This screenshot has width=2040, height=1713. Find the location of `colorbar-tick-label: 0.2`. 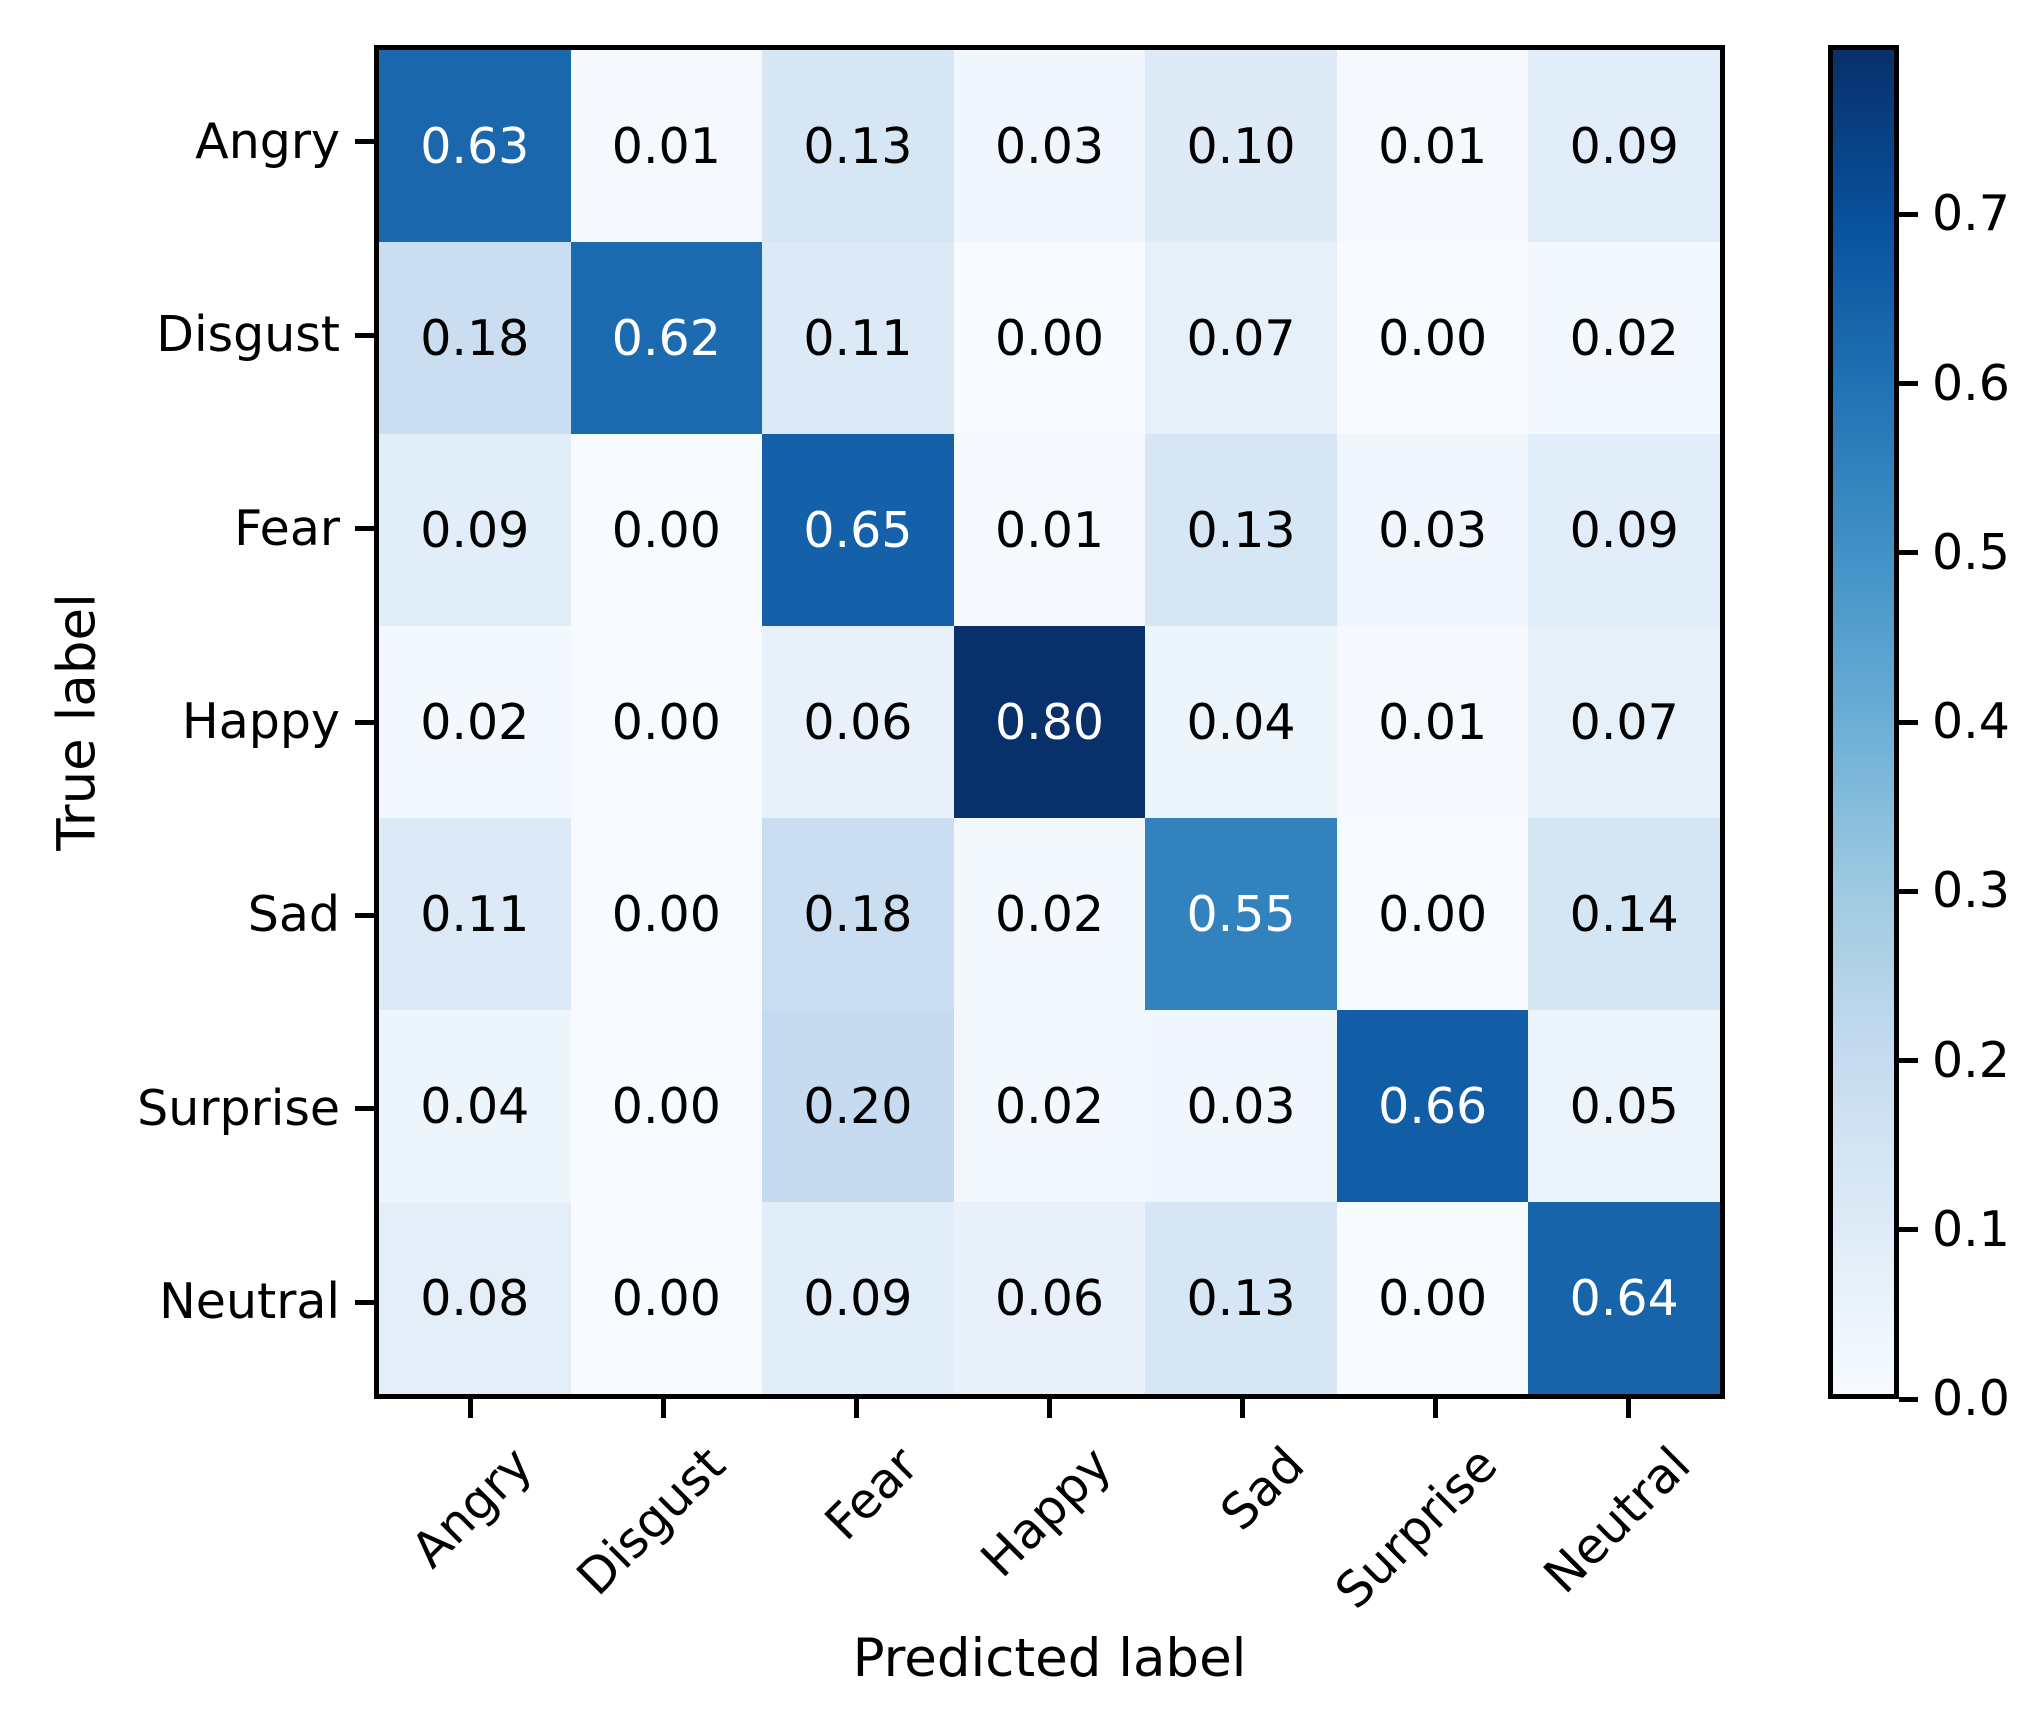

colorbar-tick-label: 0.2 is located at coordinates (1971, 1060).